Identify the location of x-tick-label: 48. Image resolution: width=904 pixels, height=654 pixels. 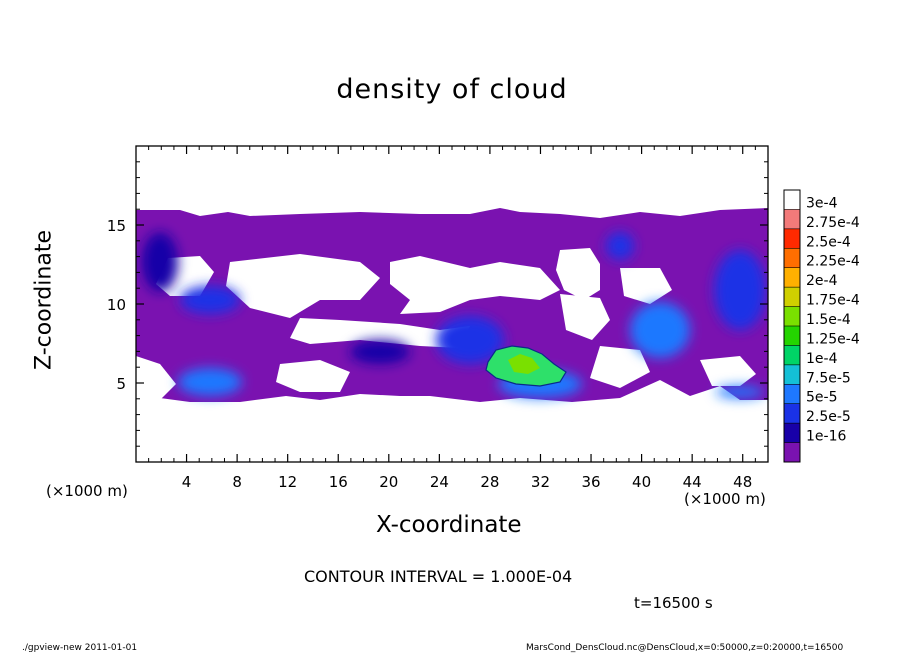
(742, 482).